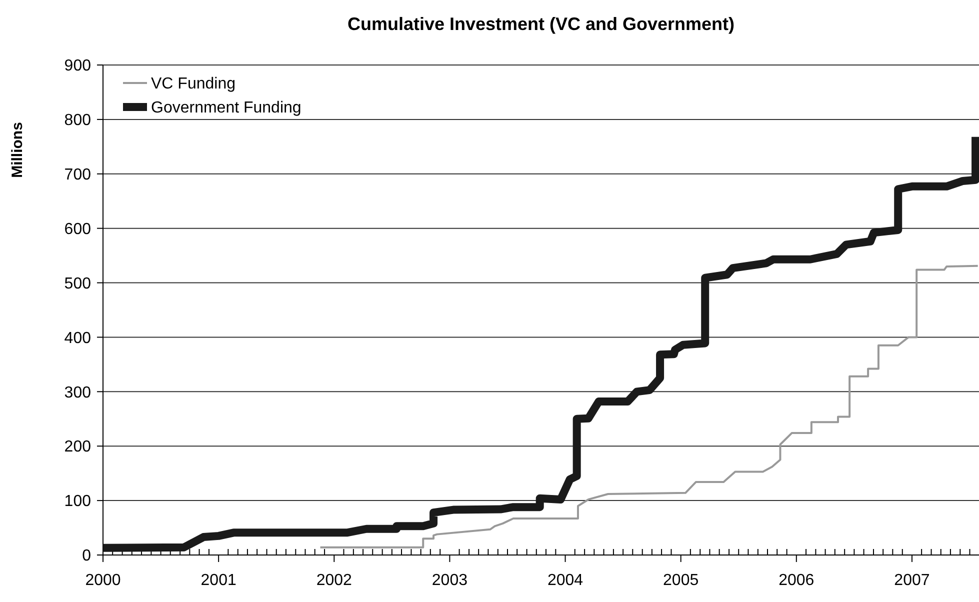 The height and width of the screenshot is (602, 979). What do you see at coordinates (78, 66) in the screenshot?
I see `y-tick-label: 900` at bounding box center [78, 66].